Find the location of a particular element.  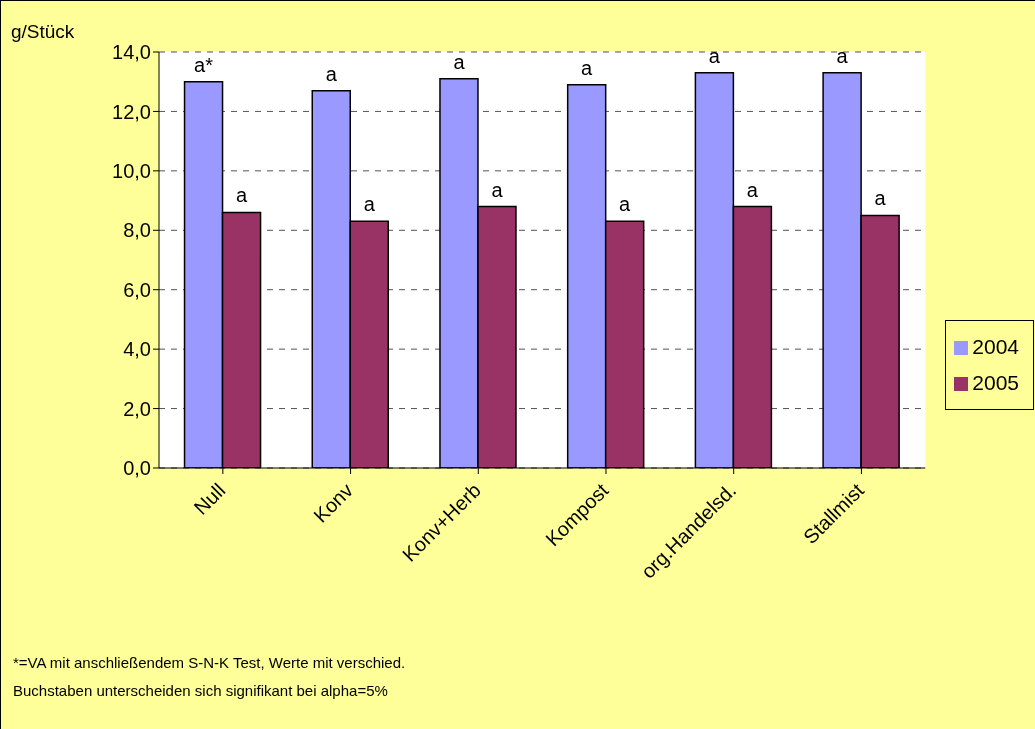

data-label: a* is located at coordinates (204, 64).